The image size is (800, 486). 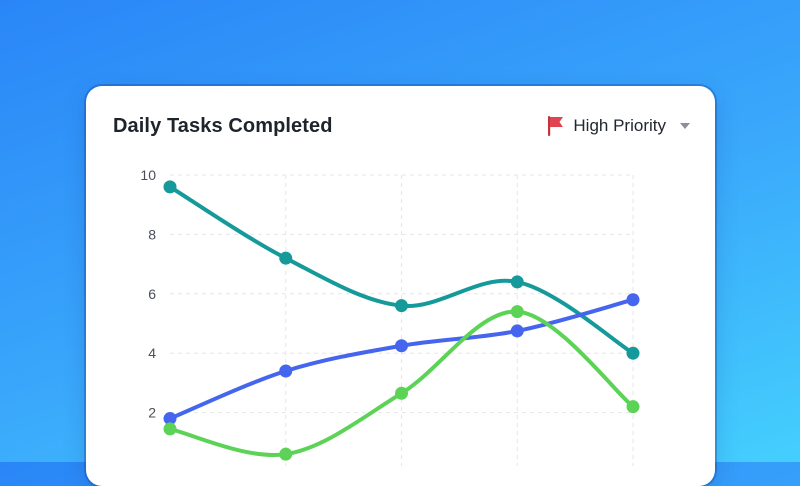 I want to click on y-tick-label: 6, so click(x=152, y=294).